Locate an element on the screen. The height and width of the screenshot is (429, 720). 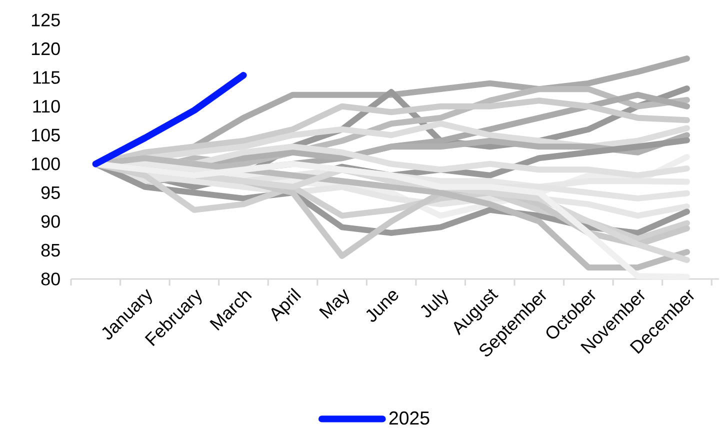
y-tick-label: 80 is located at coordinates (50, 279).